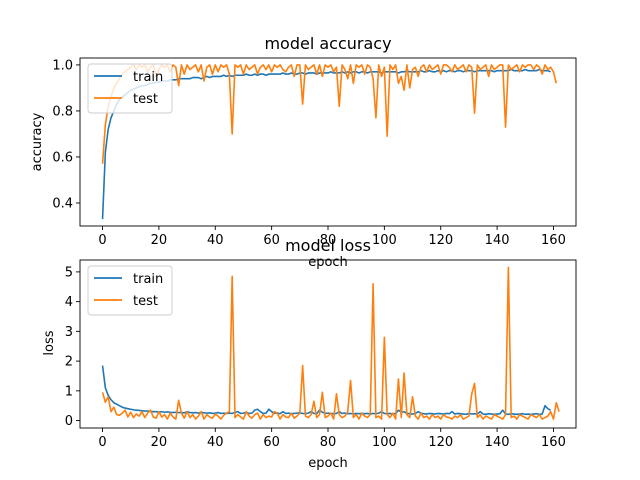 The width and height of the screenshot is (640, 480). I want to click on loss-y-axis-label: loss, so click(49, 342).